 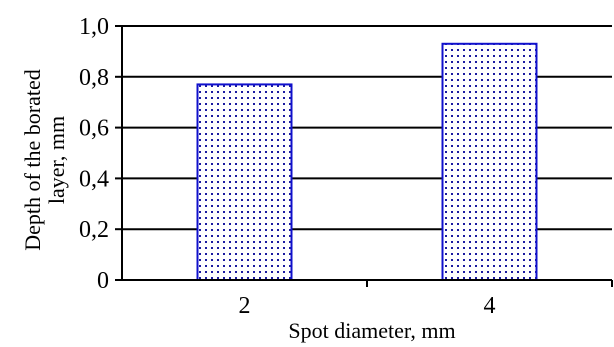 What do you see at coordinates (32, 159) in the screenshot?
I see `y-axis-label-line-1: Depth of the borated` at bounding box center [32, 159].